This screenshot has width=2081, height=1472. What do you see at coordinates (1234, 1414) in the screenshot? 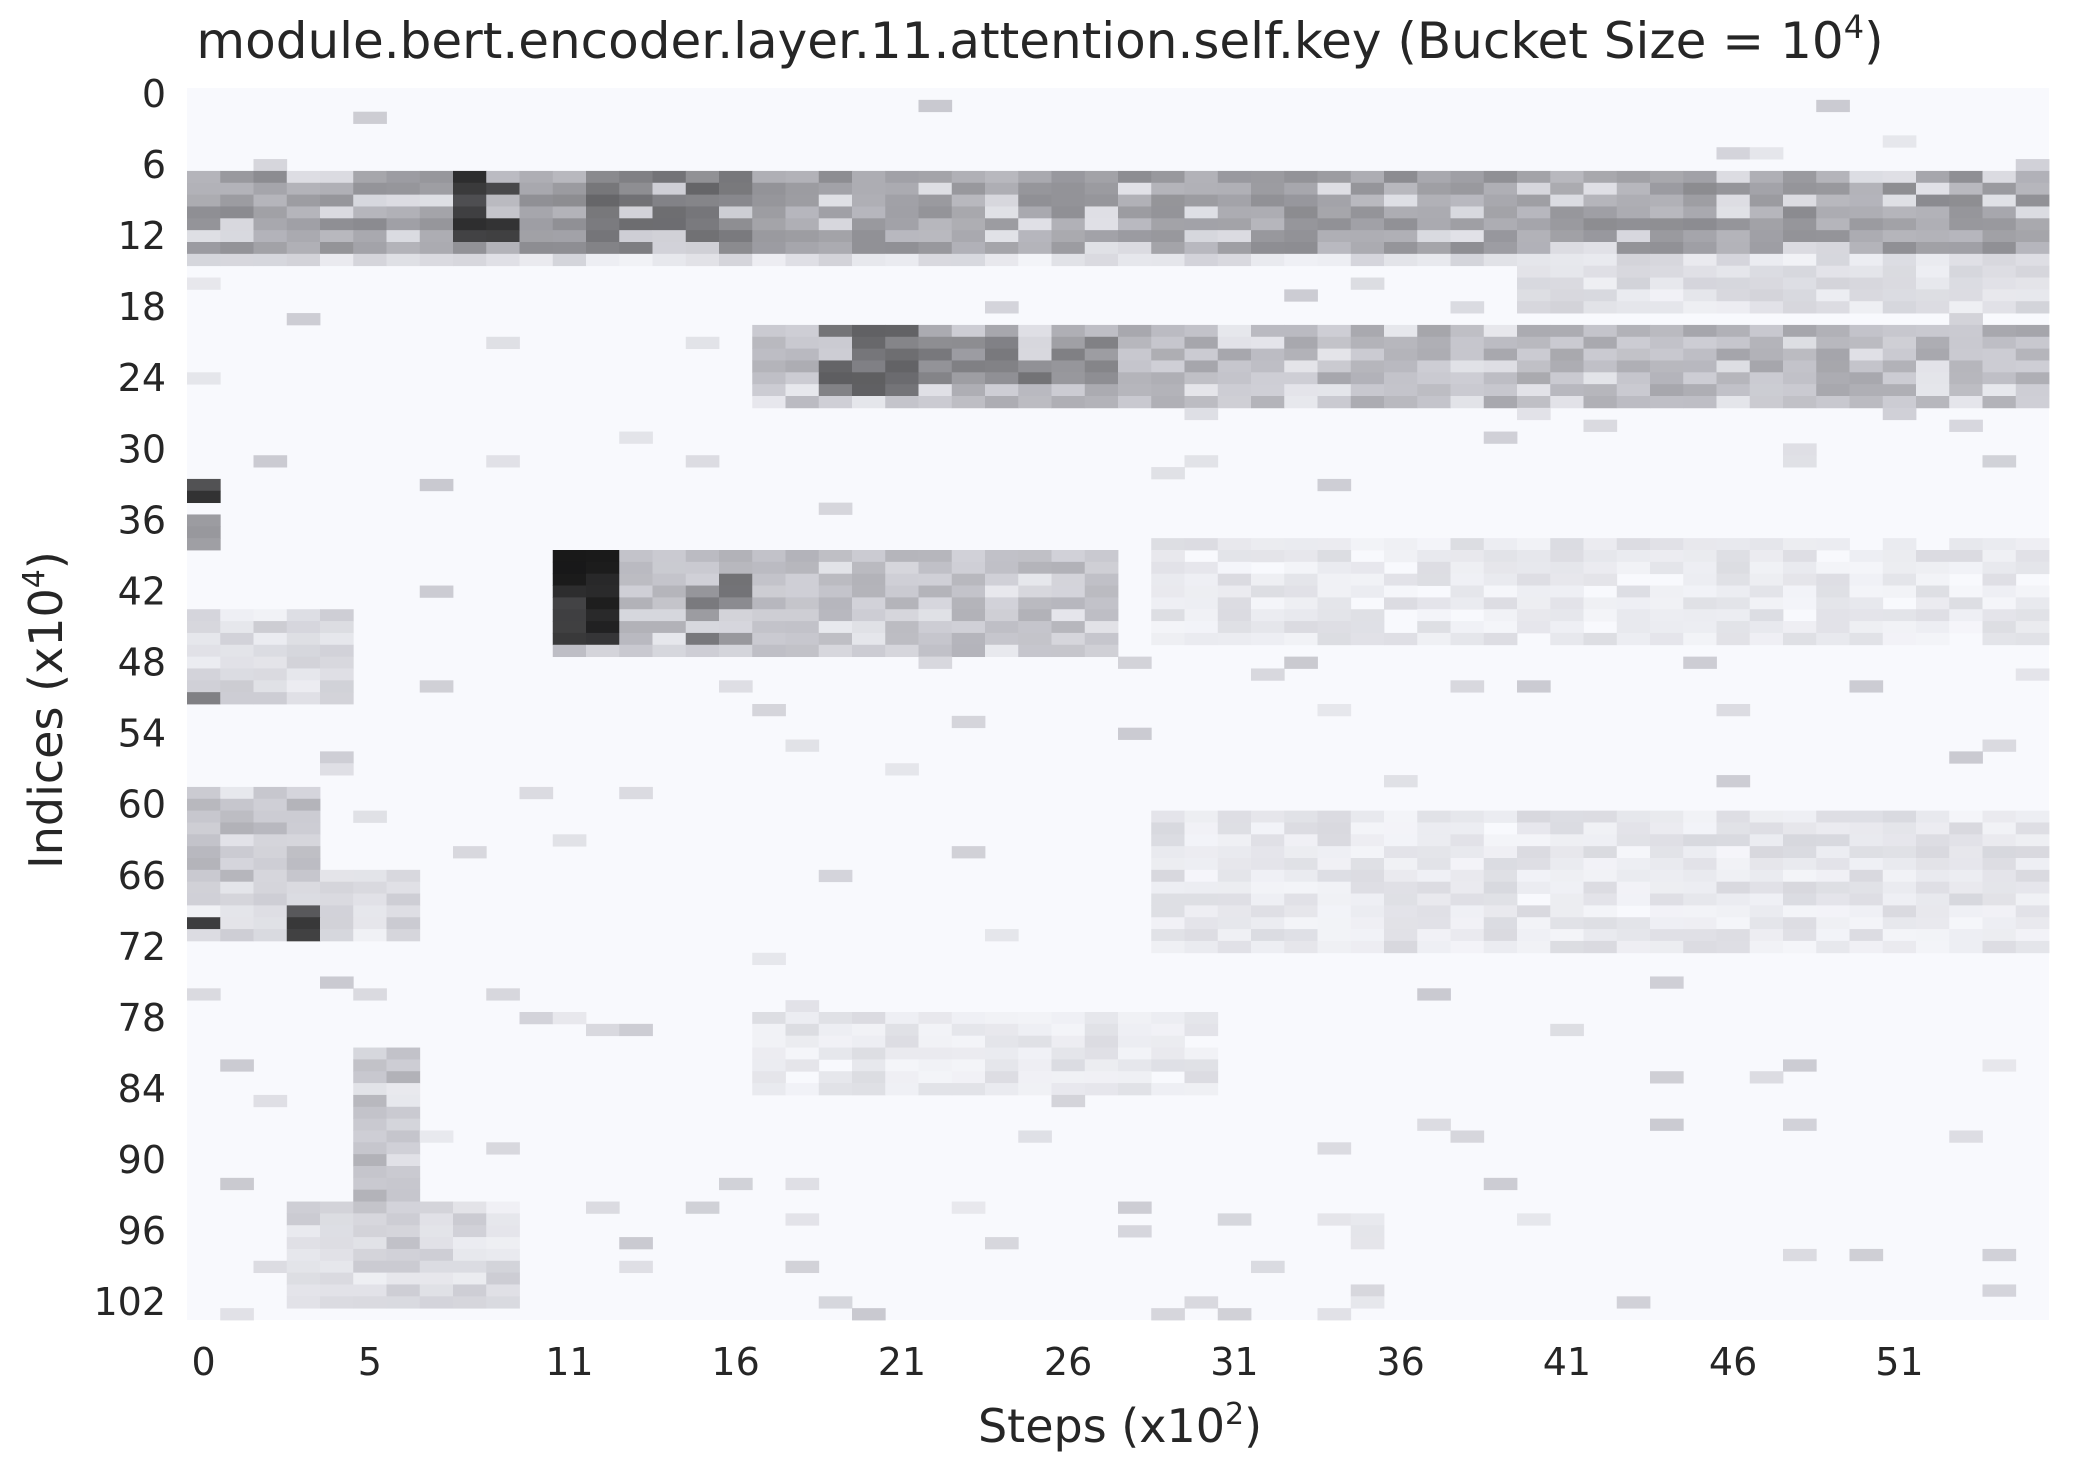
I see `x-axis-label-superscript: 2` at bounding box center [1234, 1414].